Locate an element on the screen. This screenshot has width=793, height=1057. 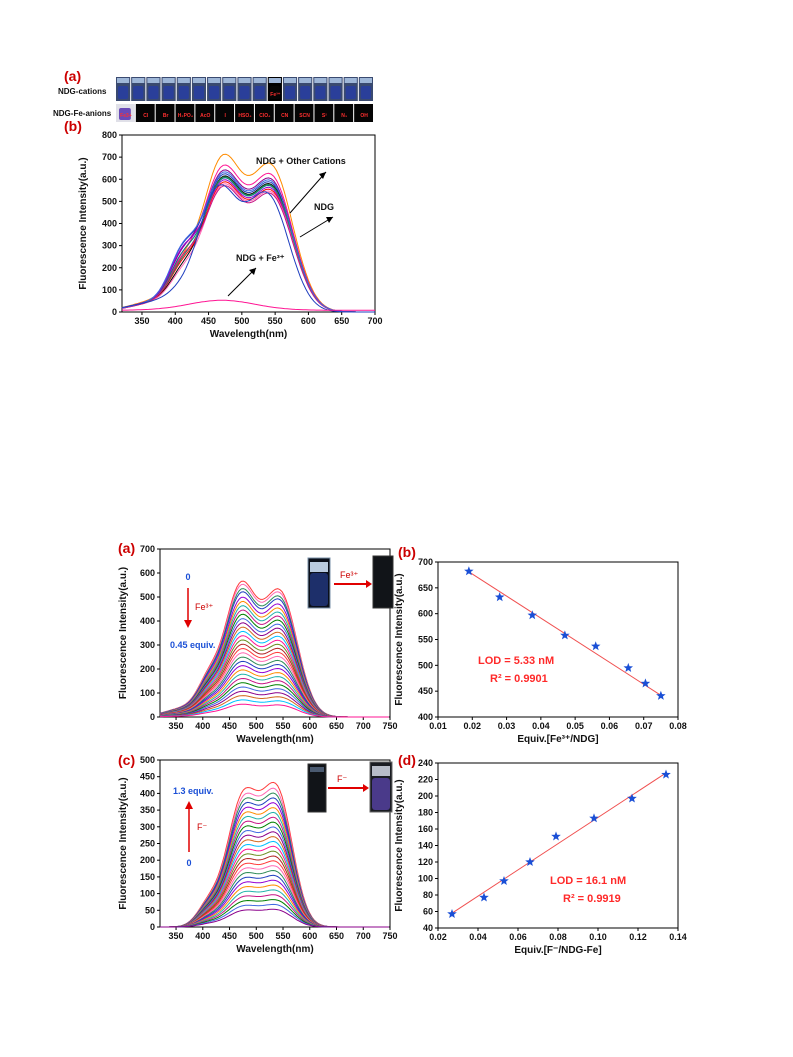
x-tick-label: 0.04 is located at coordinates (478, 937).